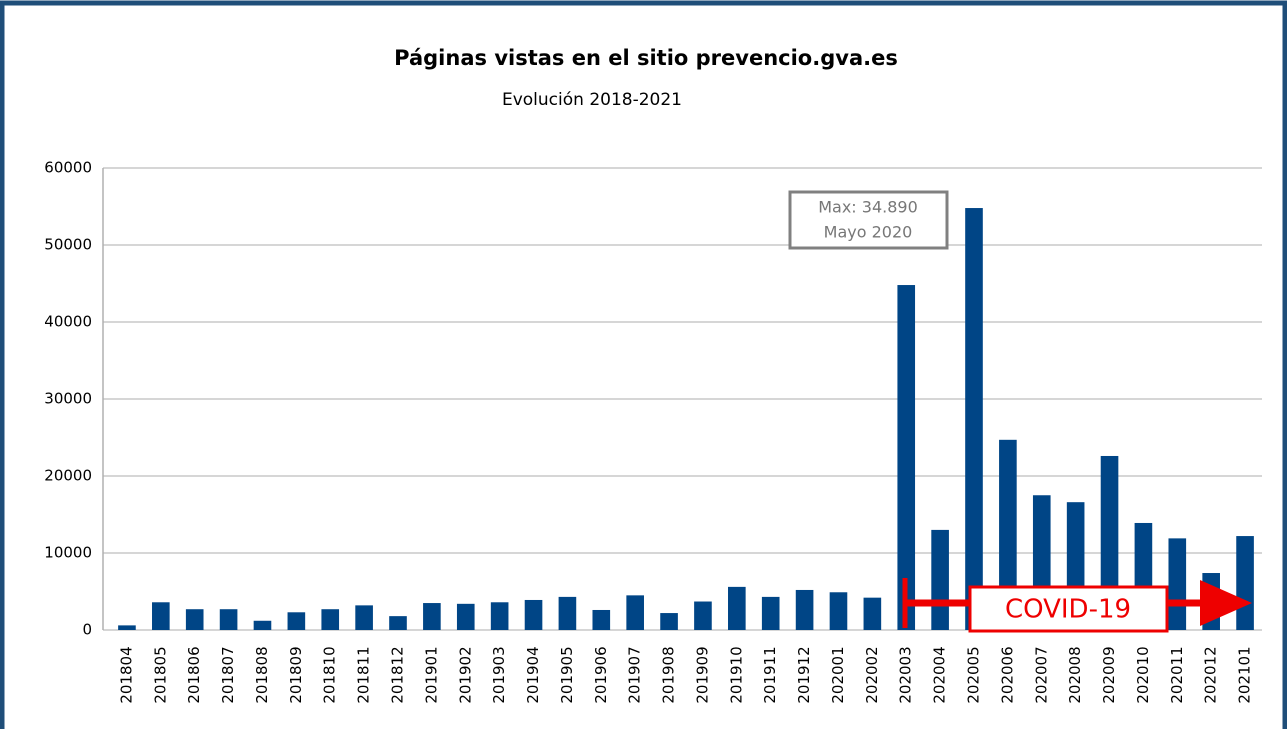  Describe the element at coordinates (838, 674) in the screenshot. I see `x-tick-label: 202001` at that location.